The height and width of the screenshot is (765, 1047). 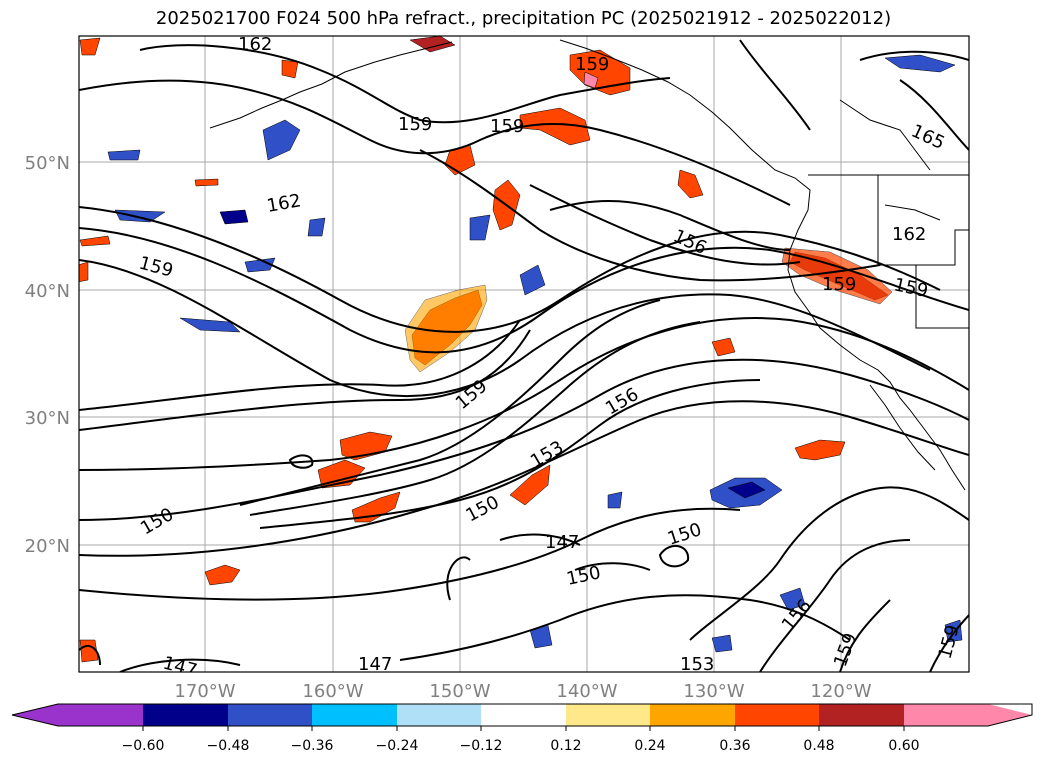 What do you see at coordinates (903, 746) in the screenshot?
I see `colorbar-tick-label: 0.60` at bounding box center [903, 746].